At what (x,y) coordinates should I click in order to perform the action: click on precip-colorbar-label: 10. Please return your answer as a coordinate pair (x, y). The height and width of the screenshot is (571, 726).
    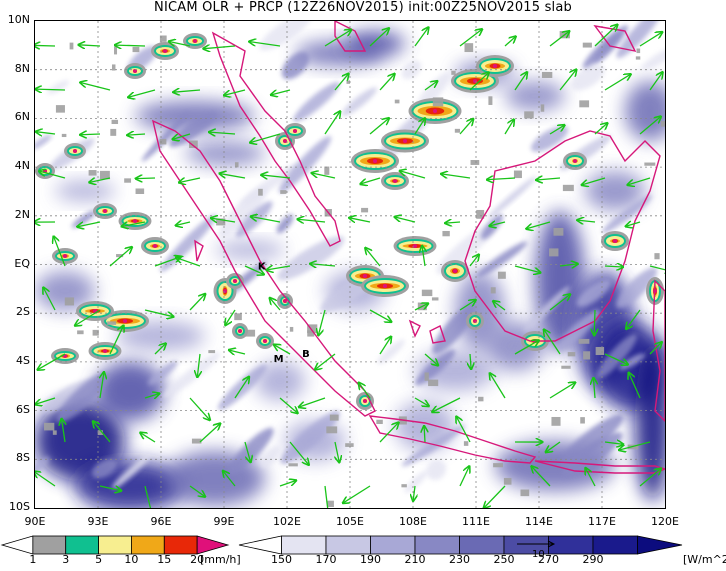
    Looking at the image, I should click on (131, 559).